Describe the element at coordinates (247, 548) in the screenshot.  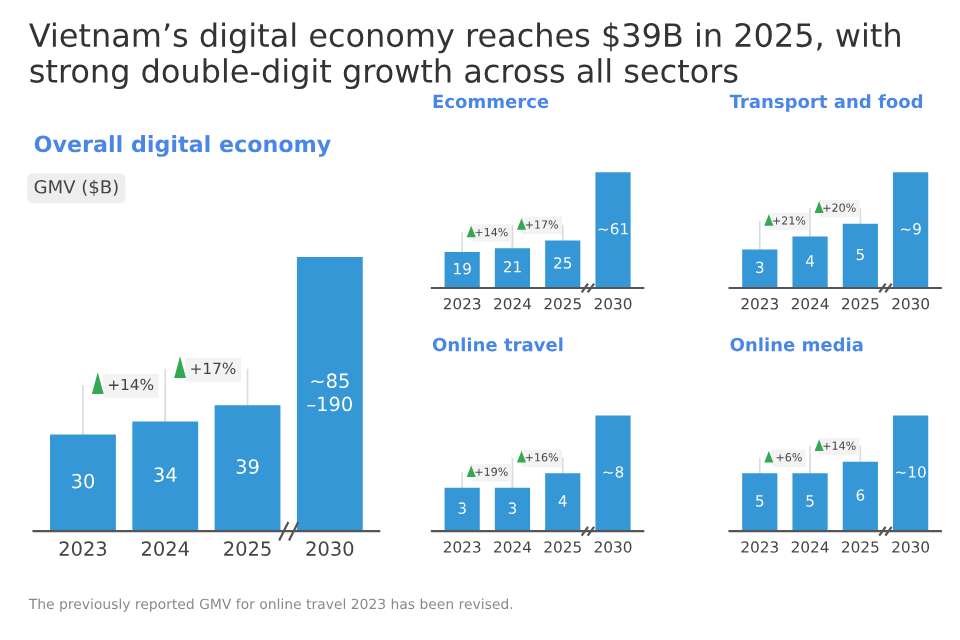
I see `x-tick-label: 2025` at that location.